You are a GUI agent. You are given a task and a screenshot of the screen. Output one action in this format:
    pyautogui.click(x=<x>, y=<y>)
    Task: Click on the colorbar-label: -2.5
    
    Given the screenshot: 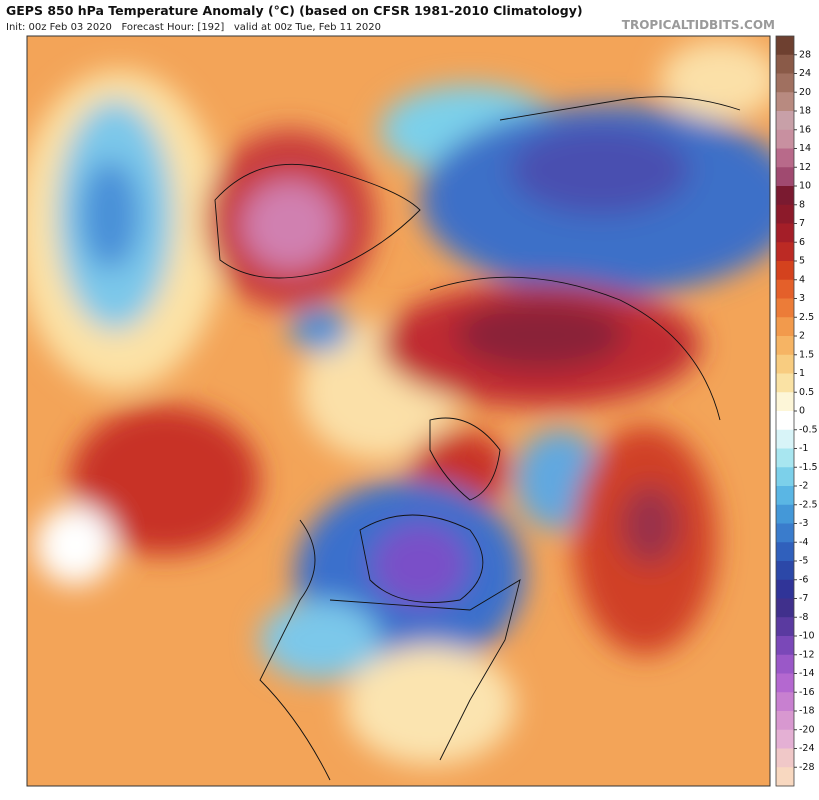 What is the action you would take?
    pyautogui.click(x=808, y=504)
    